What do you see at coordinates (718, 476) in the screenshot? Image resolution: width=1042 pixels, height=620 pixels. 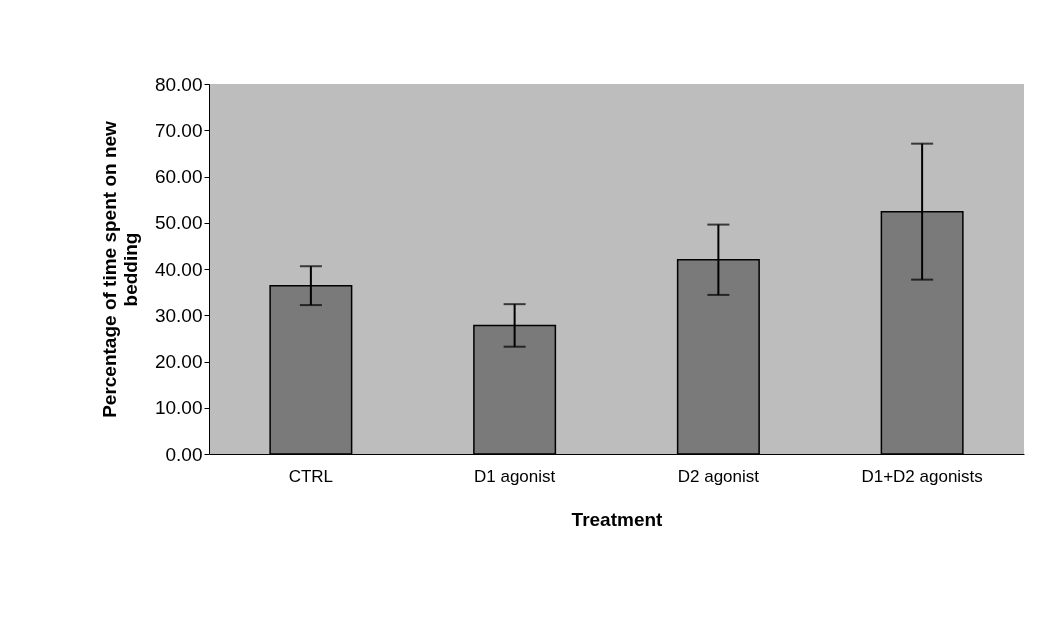 I see `x-tick-label: D2 agonist` at bounding box center [718, 476].